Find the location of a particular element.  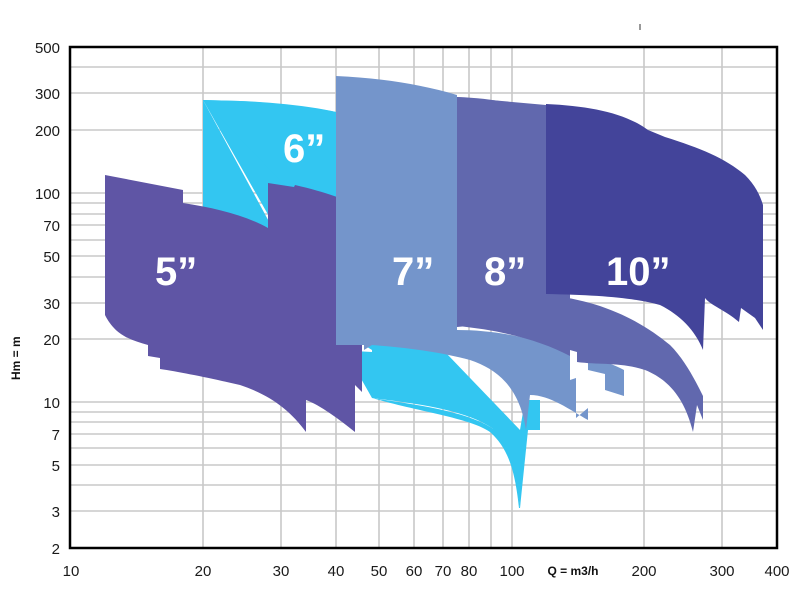

band-5-inch is located at coordinates (233, 303).